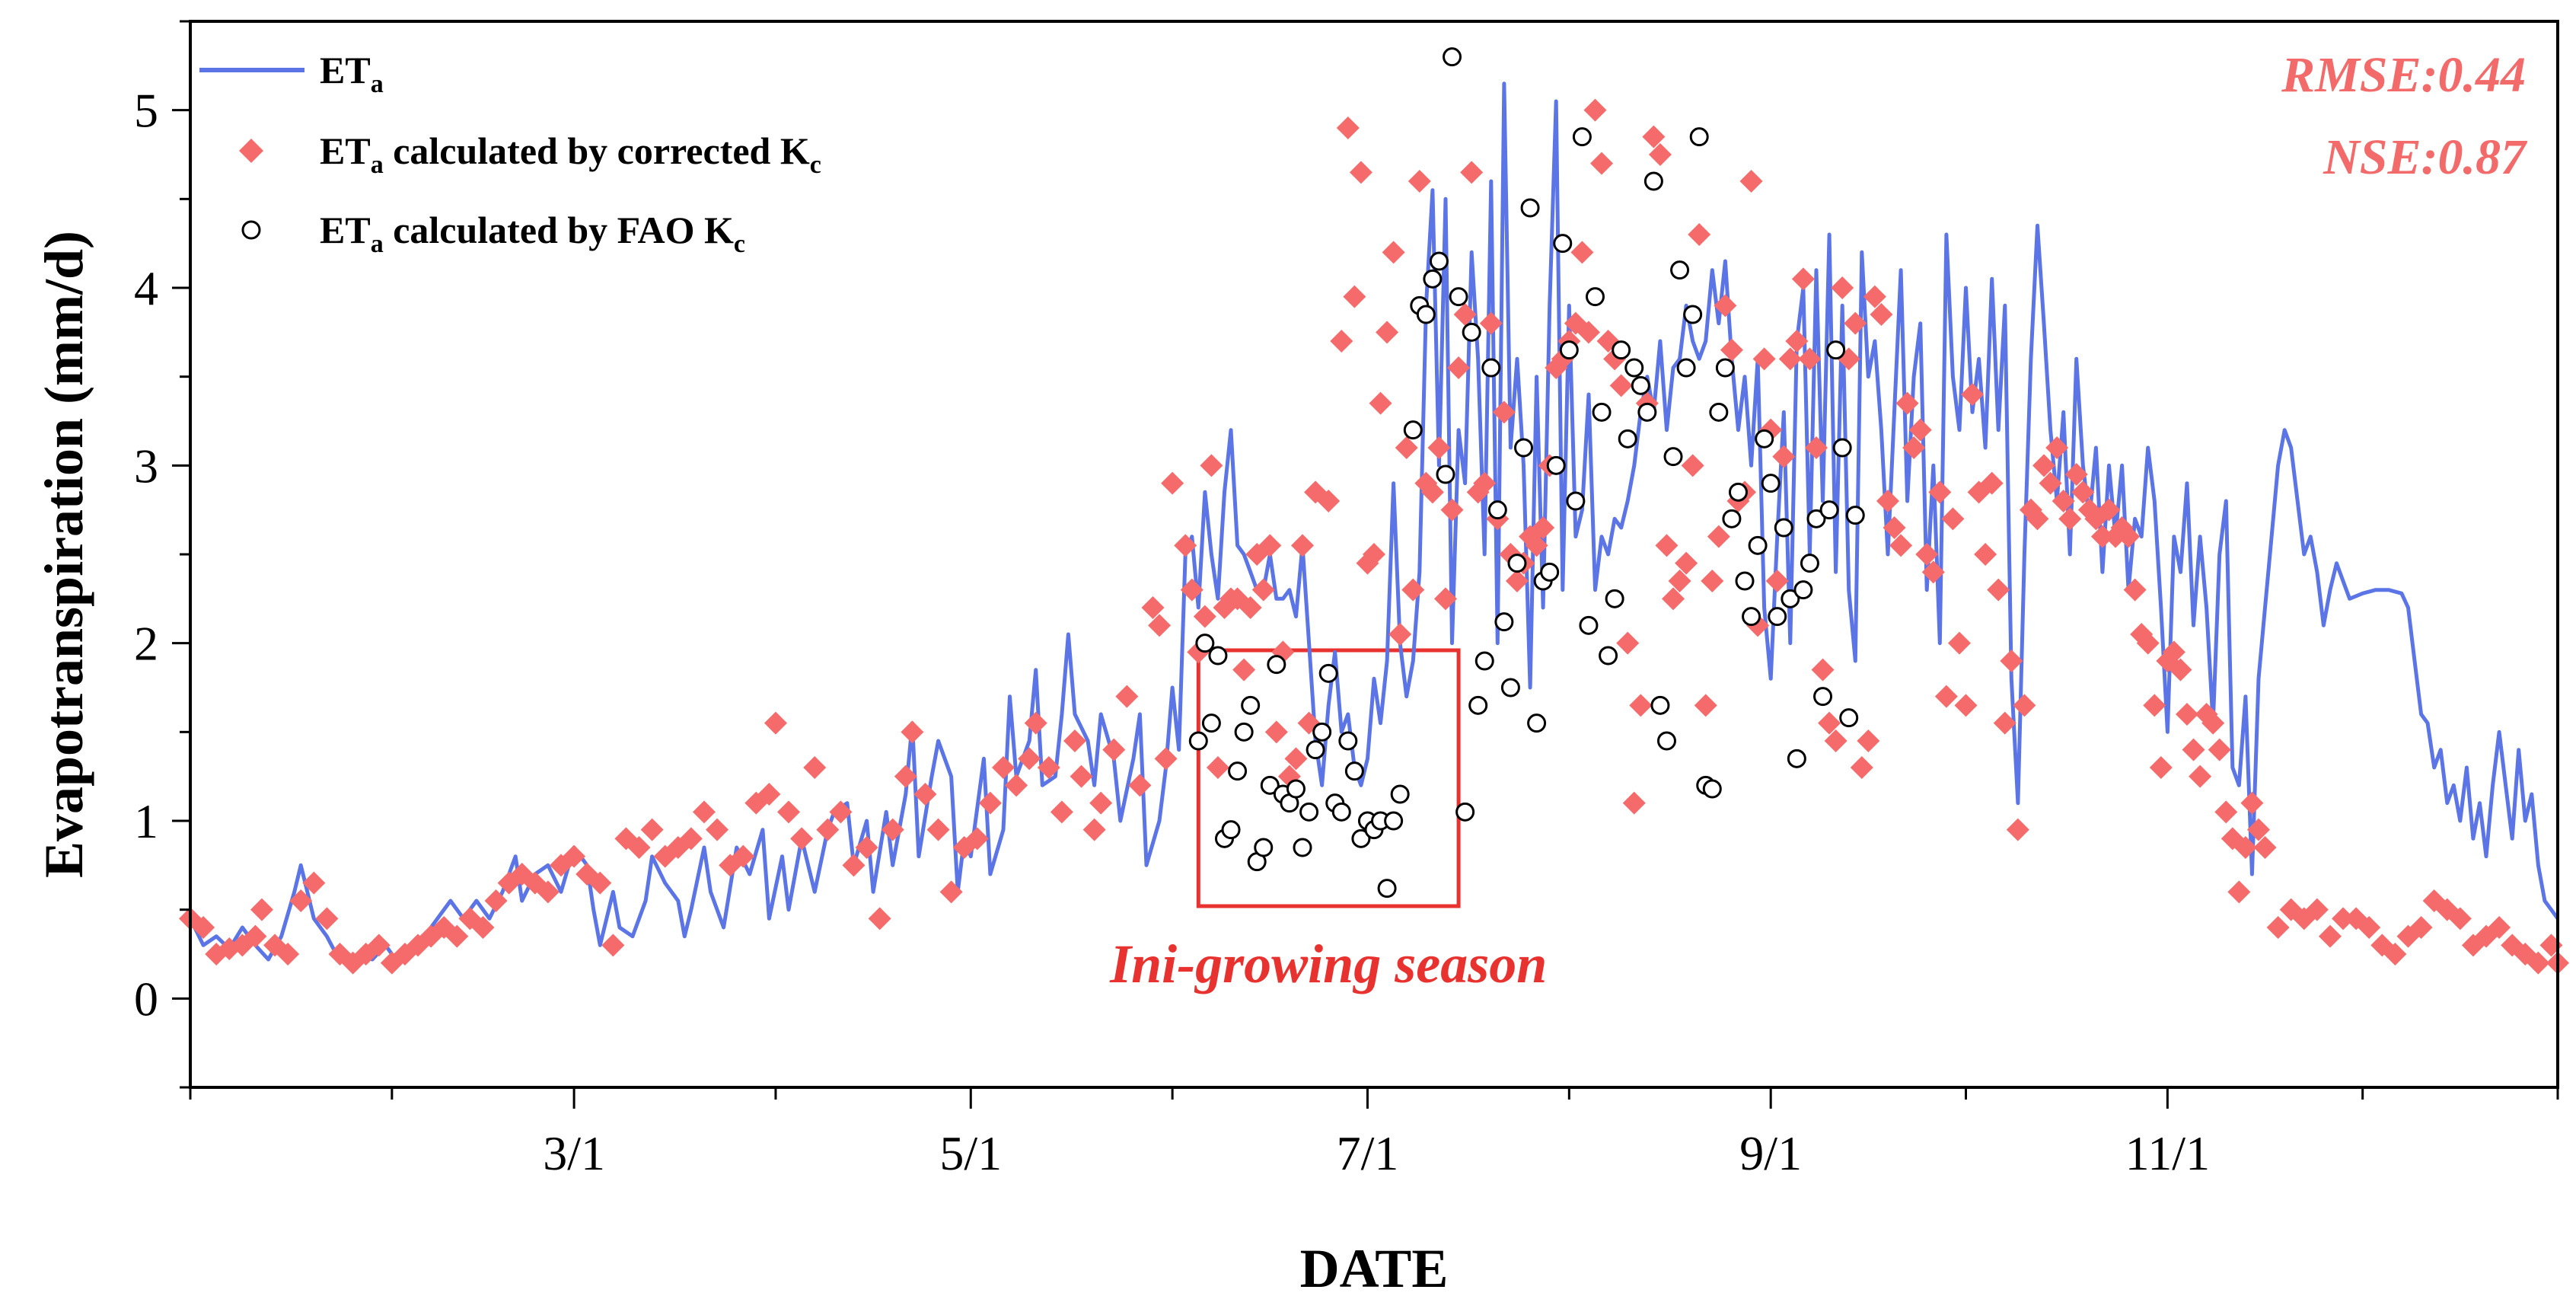 The image size is (2576, 1296). What do you see at coordinates (1770, 1153) in the screenshot?
I see `x-tick-label: 9/1` at bounding box center [1770, 1153].